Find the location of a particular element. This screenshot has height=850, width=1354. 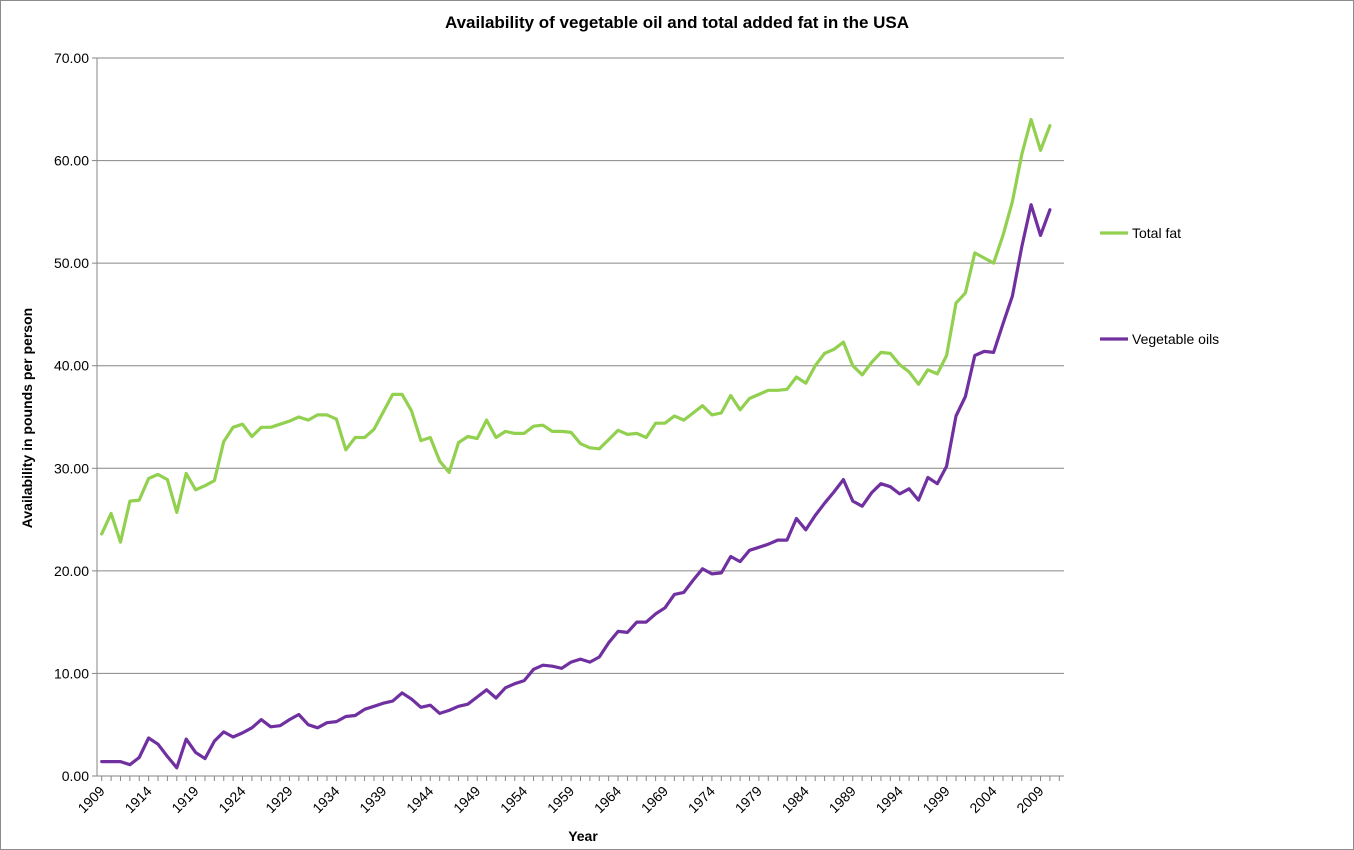

y-tick-label: 70.00 is located at coordinates (71, 58).